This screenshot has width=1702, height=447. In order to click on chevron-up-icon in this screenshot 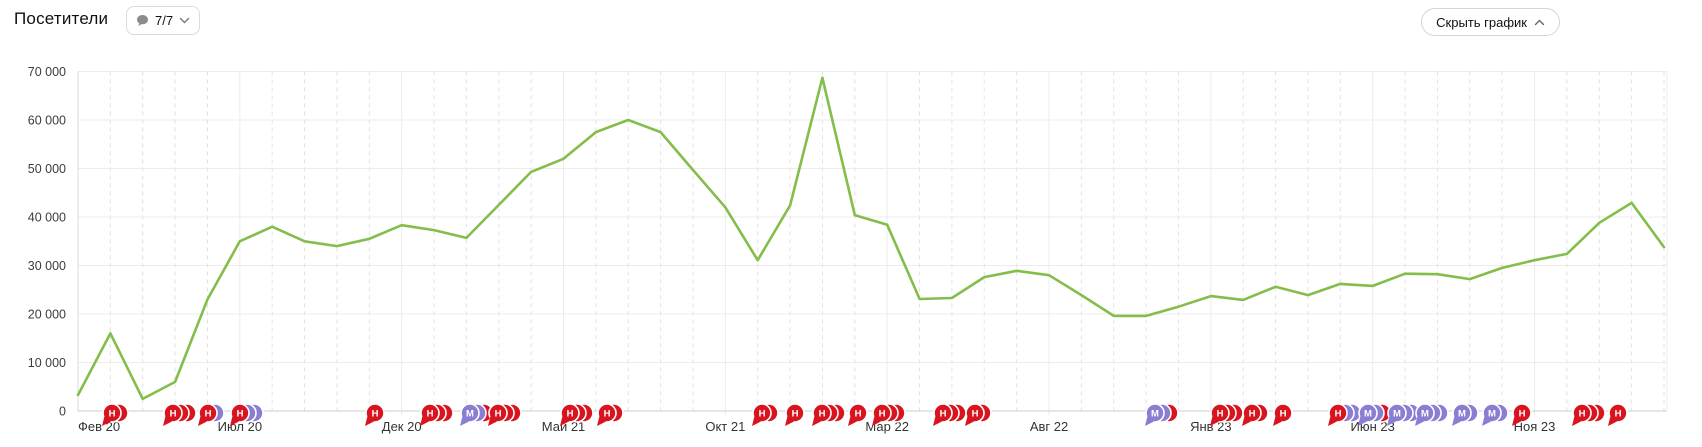, I will do `click(1539, 22)`.